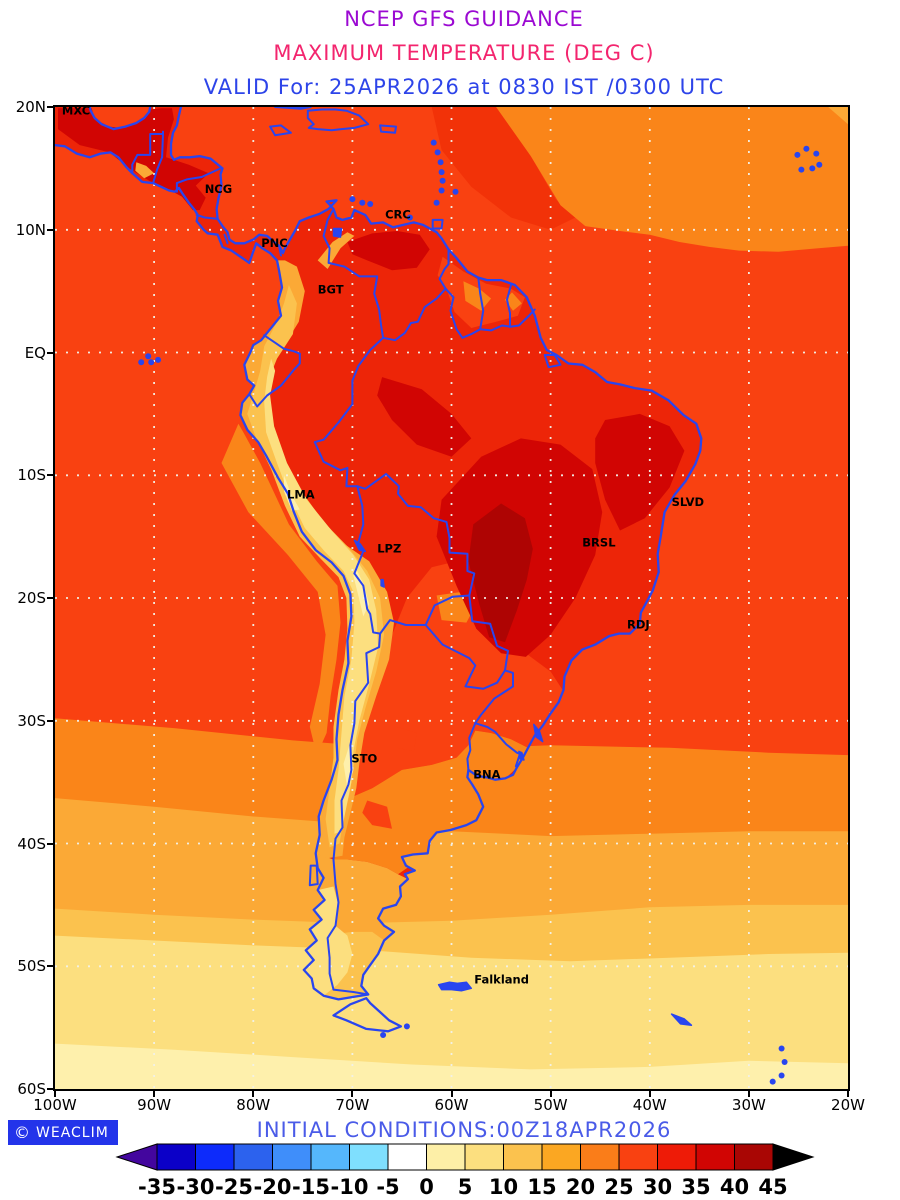 This screenshot has height=1200, width=900. I want to click on title-variable: MAXIMUM TEMPERATURE (DEG C), so click(464, 53).